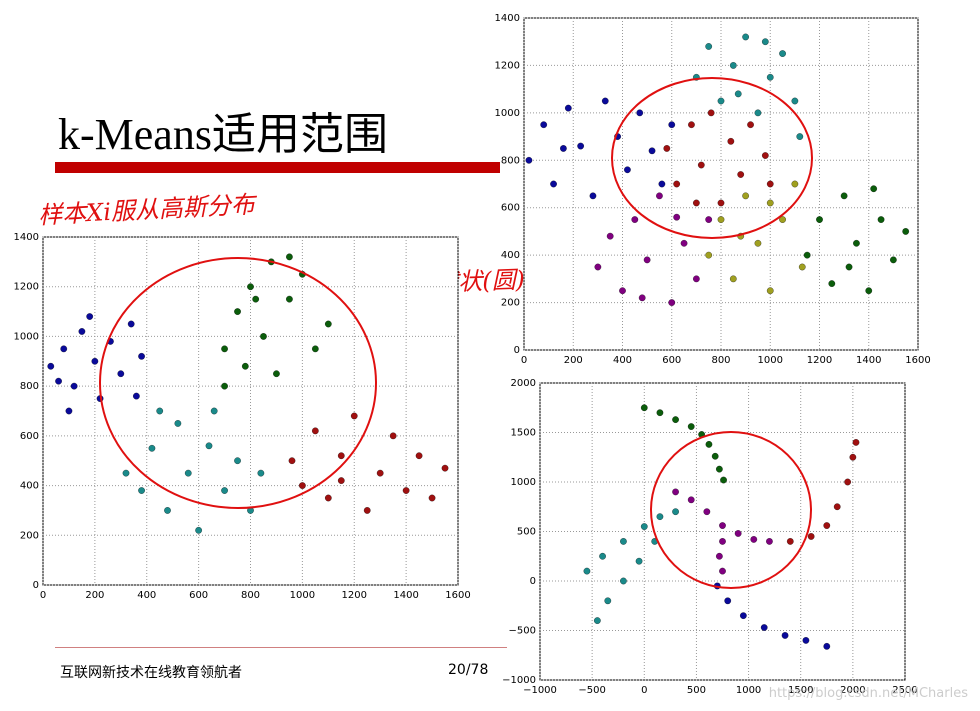 The image size is (980, 711). Describe the element at coordinates (457, 595) in the screenshot. I see `x-tick-label: 1600` at that location.